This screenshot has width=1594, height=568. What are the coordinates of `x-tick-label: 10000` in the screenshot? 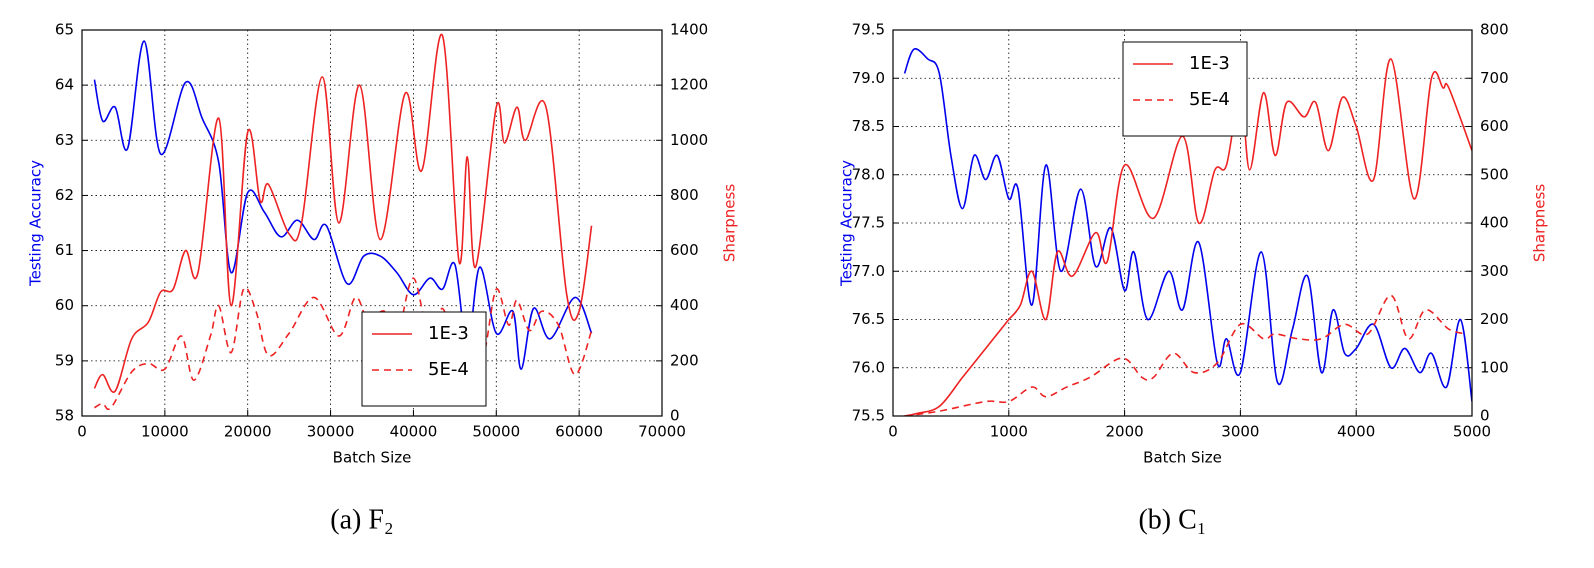 It's located at (165, 432).